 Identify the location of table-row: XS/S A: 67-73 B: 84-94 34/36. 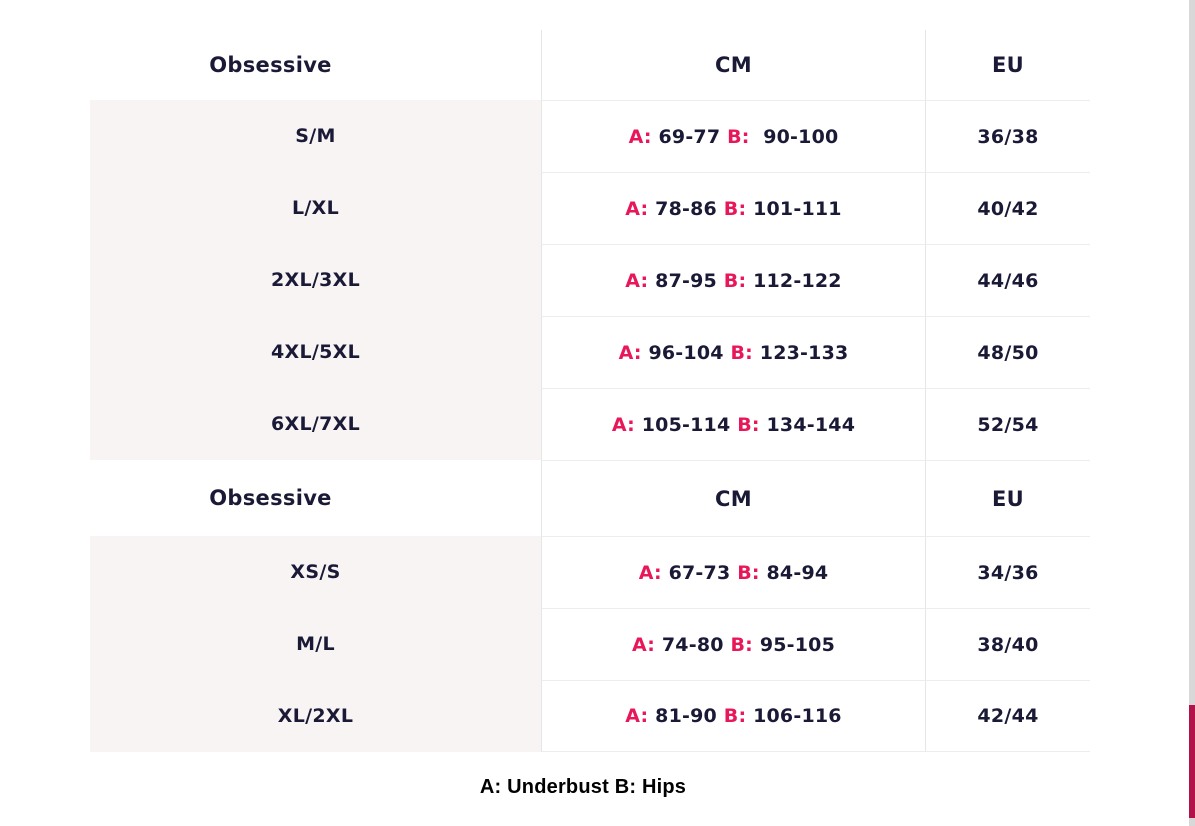
(545, 572).